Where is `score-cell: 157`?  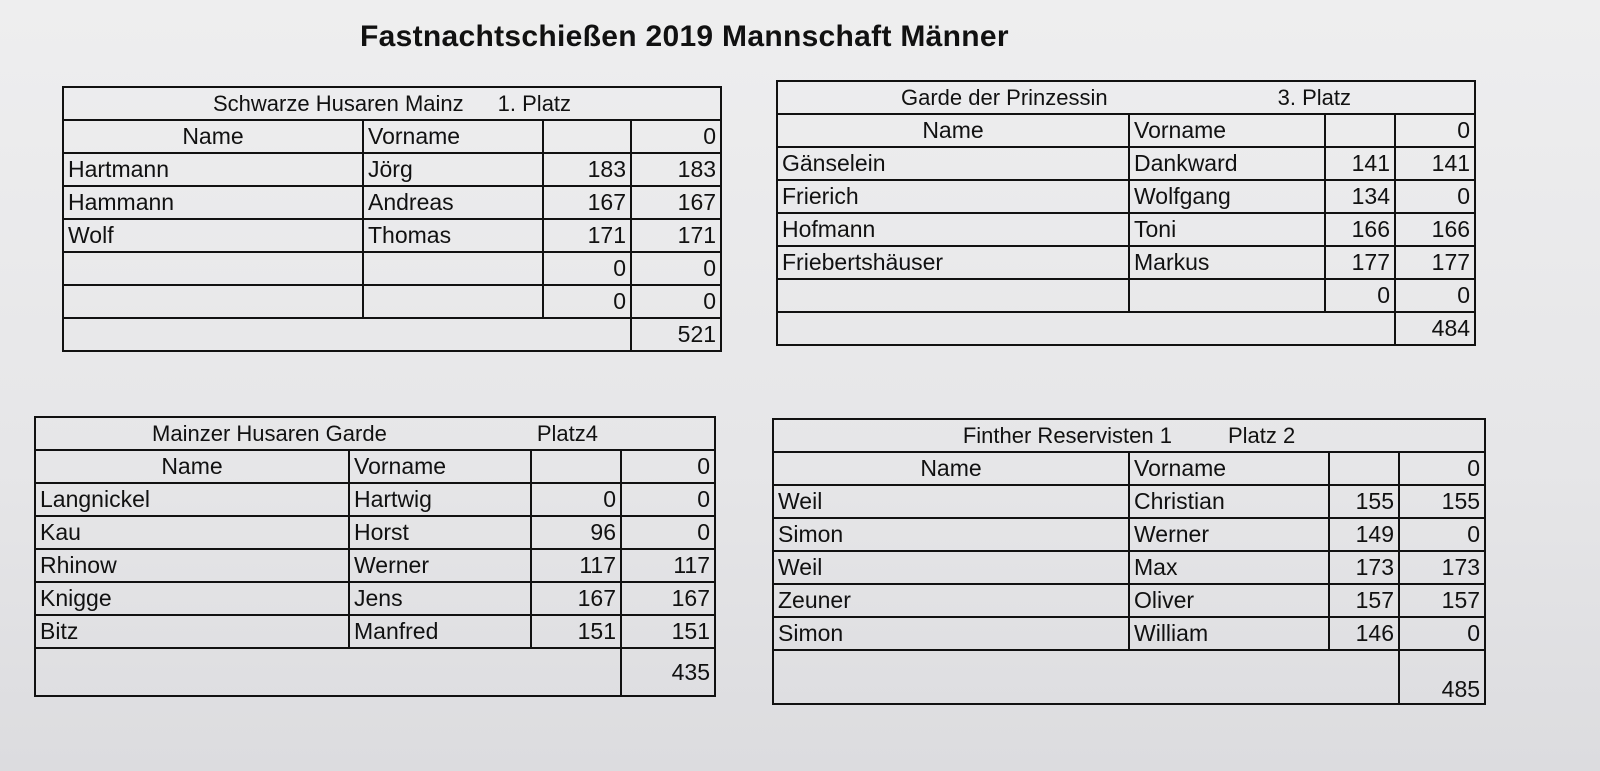 score-cell: 157 is located at coordinates (1364, 600).